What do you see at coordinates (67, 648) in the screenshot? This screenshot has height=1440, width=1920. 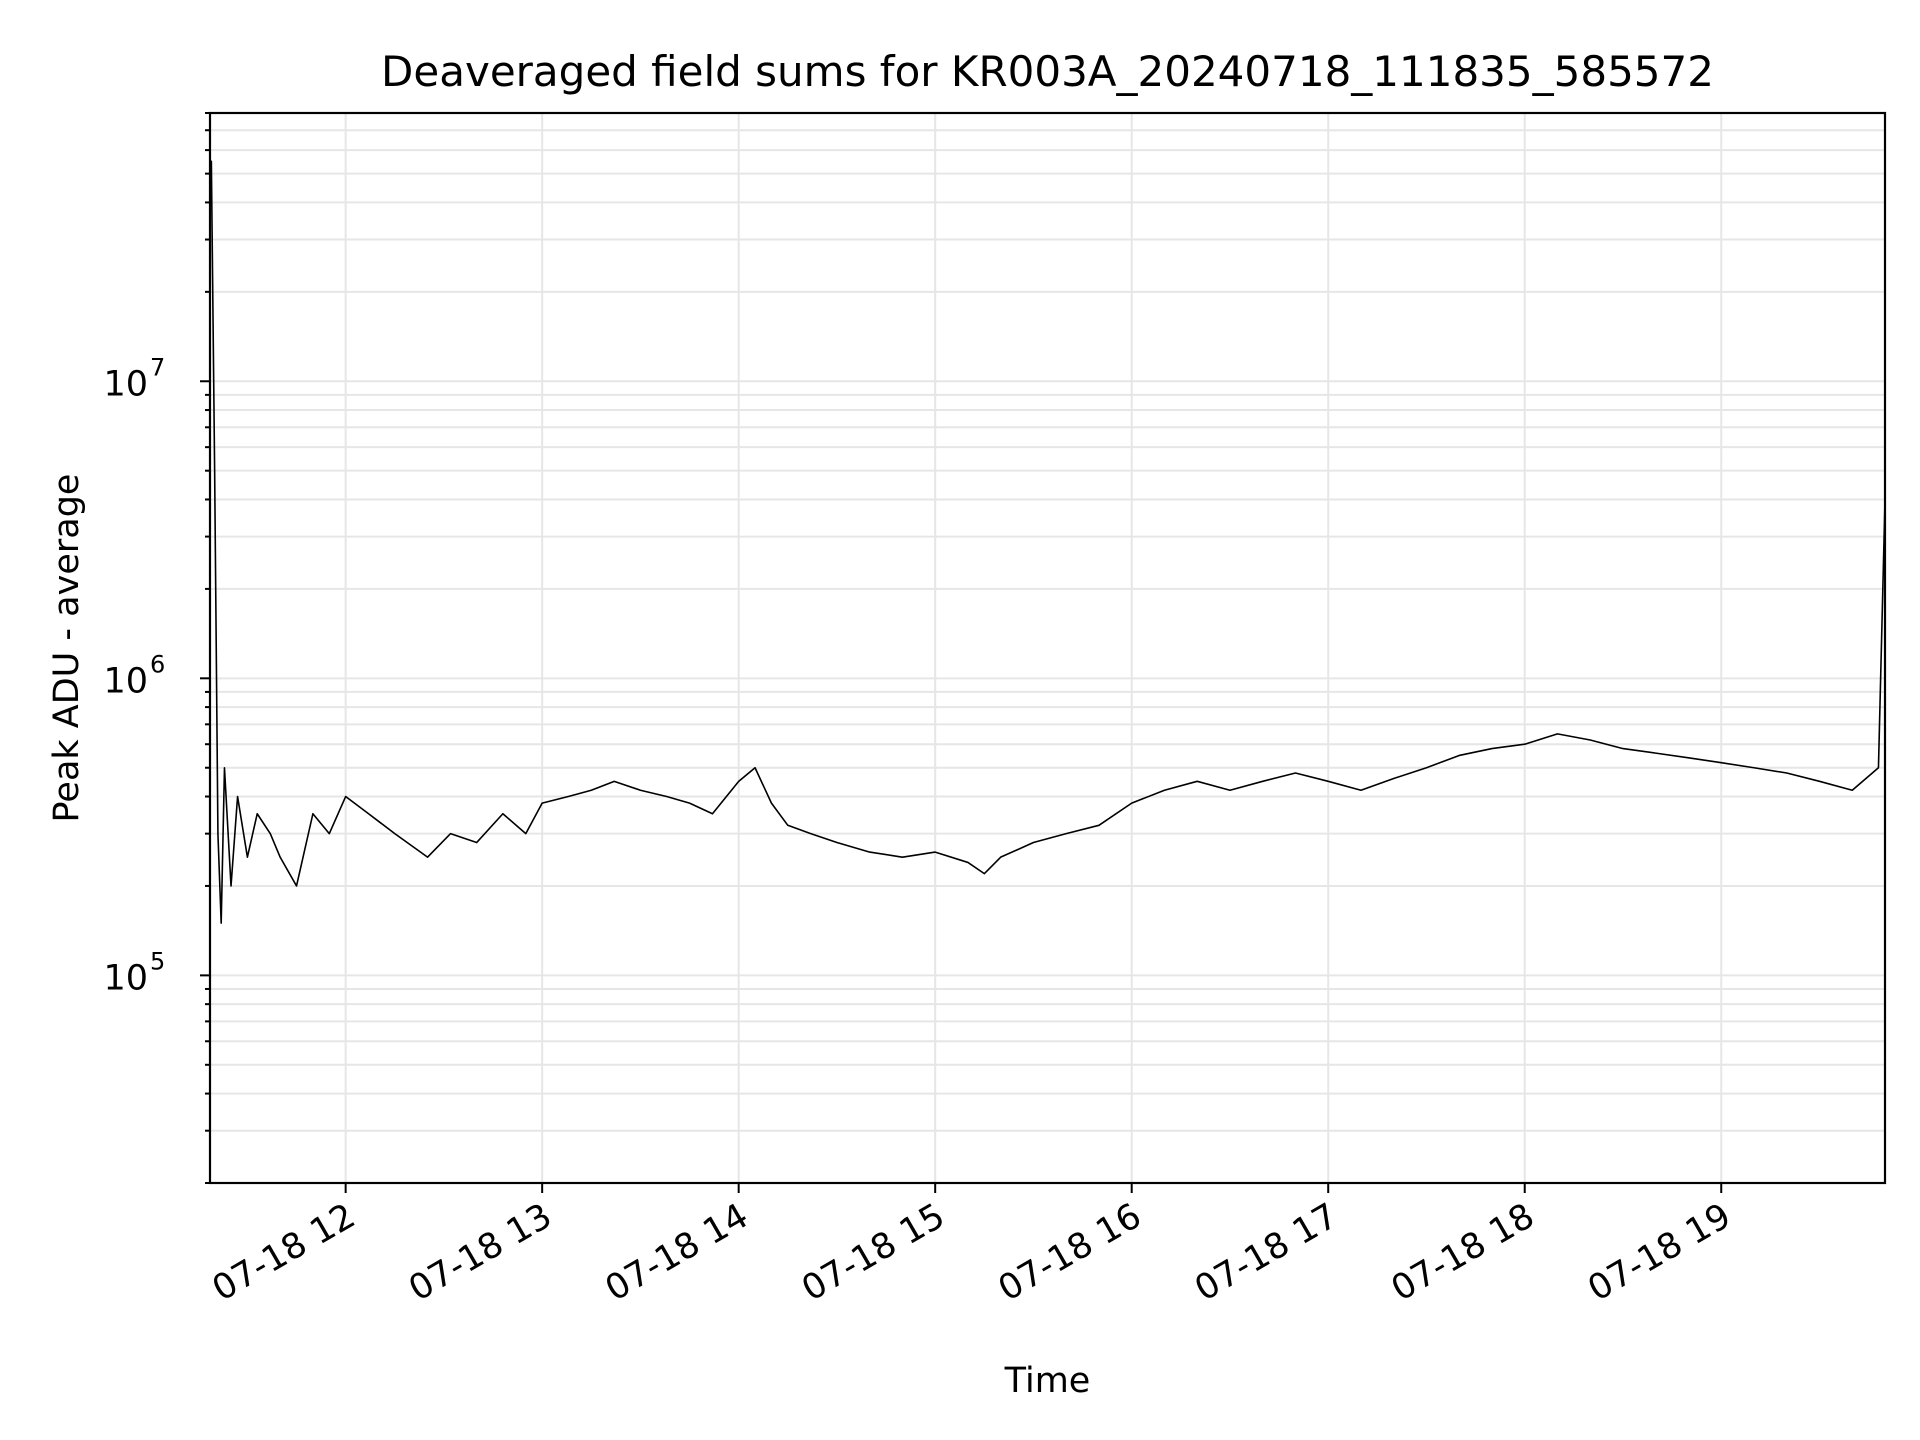 I see `y-axis-label: Peak ADU - average` at bounding box center [67, 648].